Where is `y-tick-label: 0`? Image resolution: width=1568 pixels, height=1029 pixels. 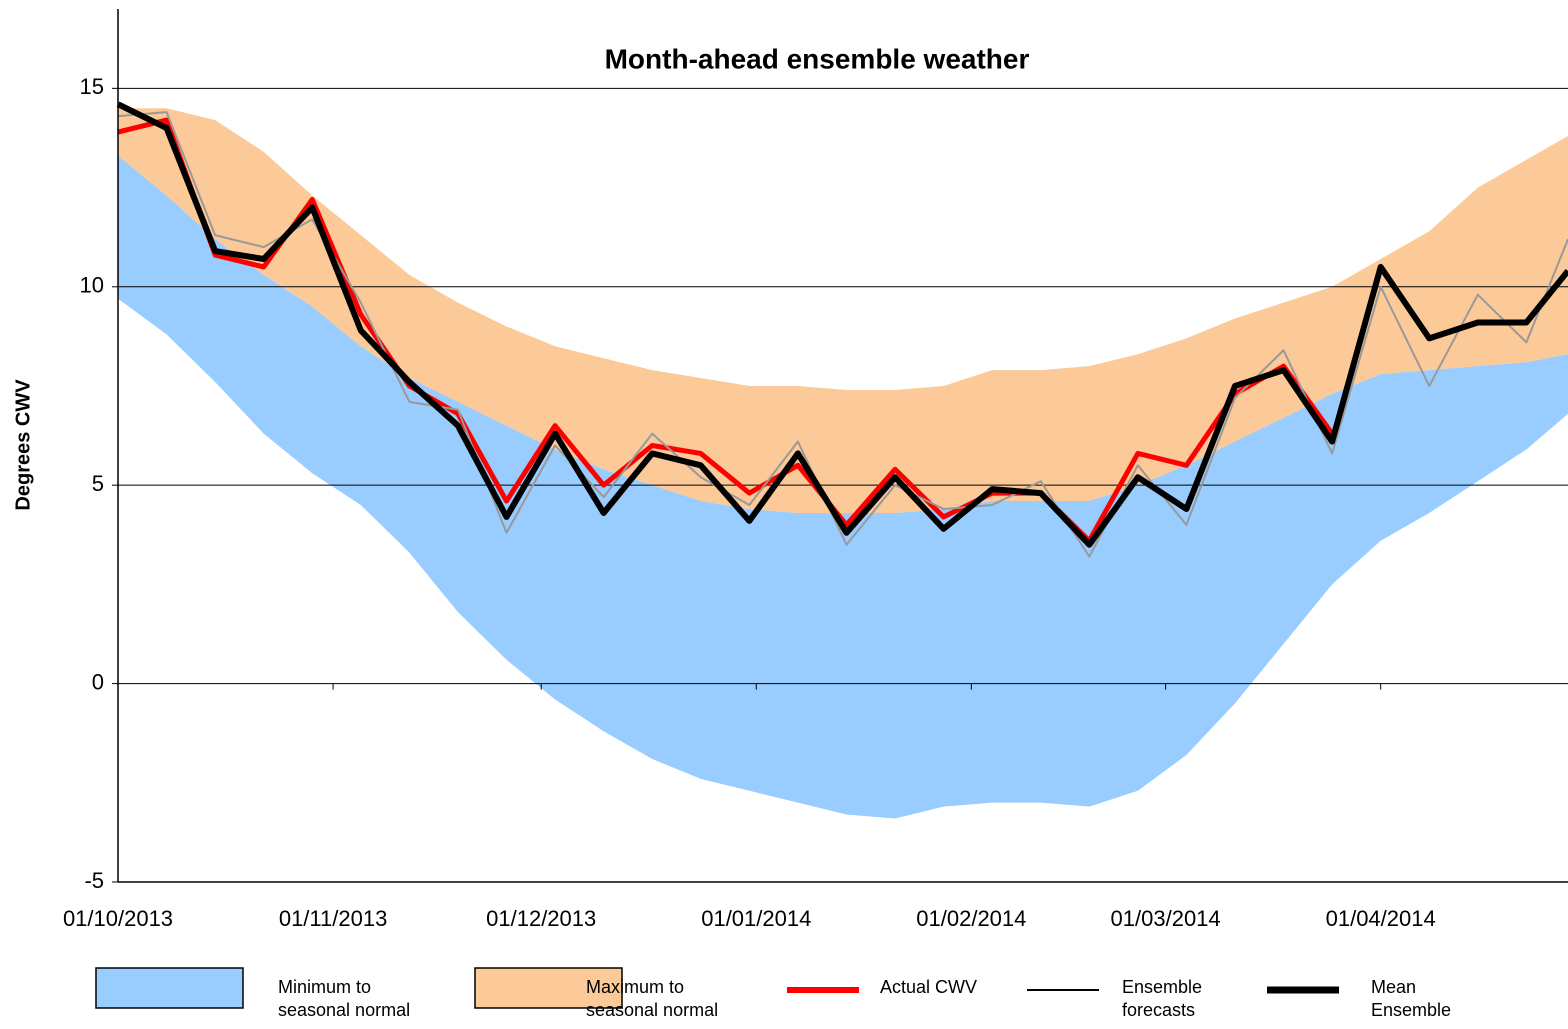 y-tick-label: 0 is located at coordinates (98, 681).